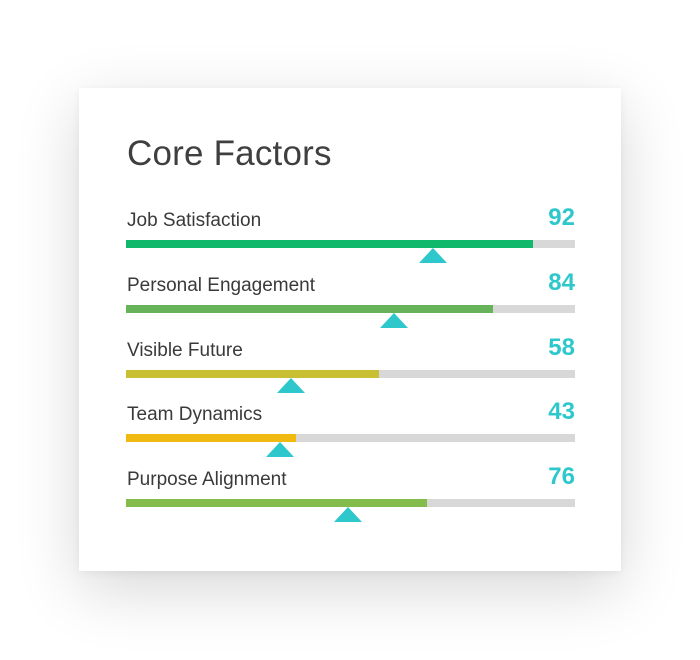  I want to click on factor-label: Job Satisfaction, so click(194, 220).